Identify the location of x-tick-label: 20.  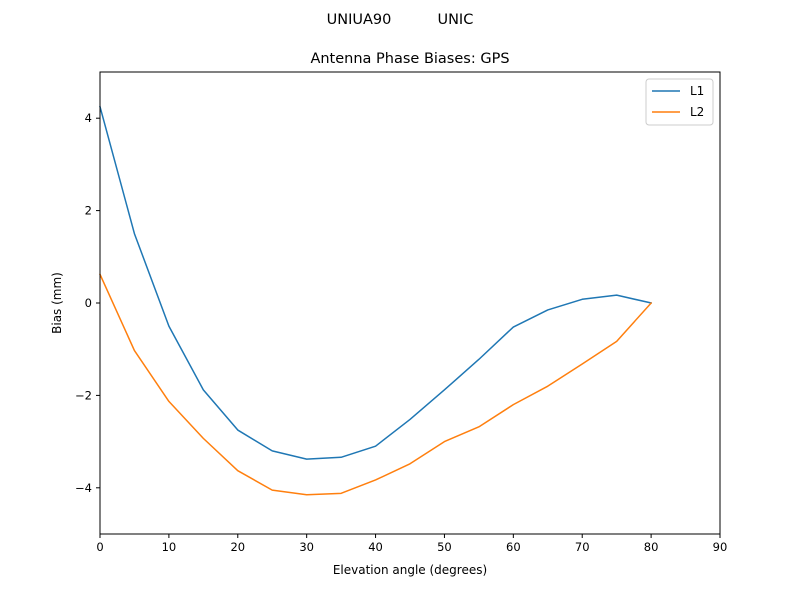
(237, 547).